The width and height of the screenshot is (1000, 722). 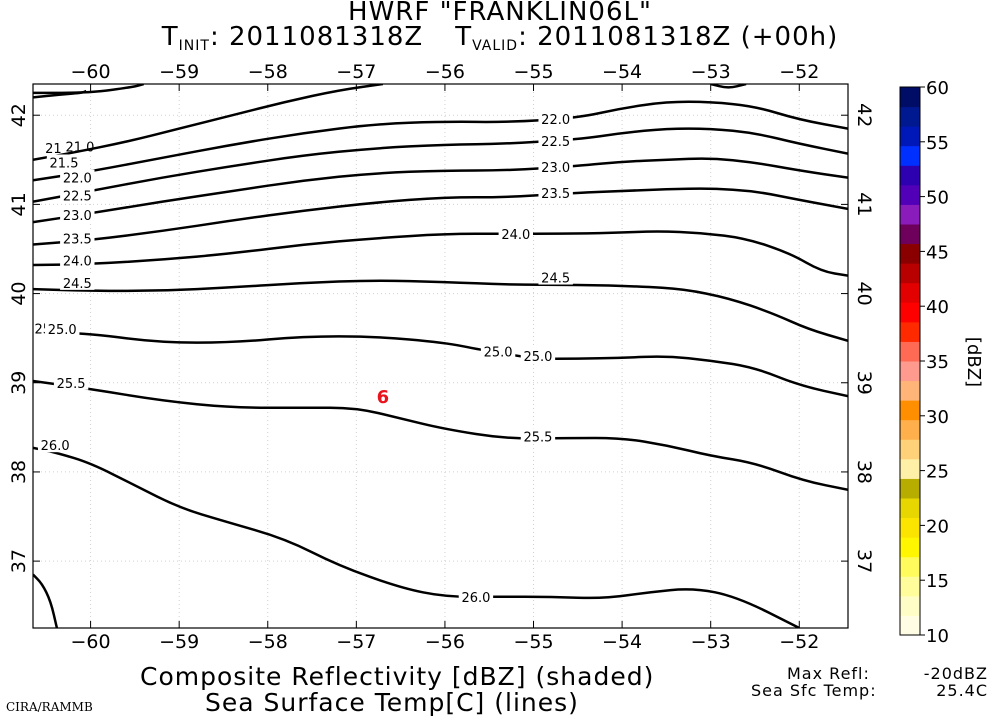 I want to click on y-tick-label-right: 40, so click(x=864, y=293).